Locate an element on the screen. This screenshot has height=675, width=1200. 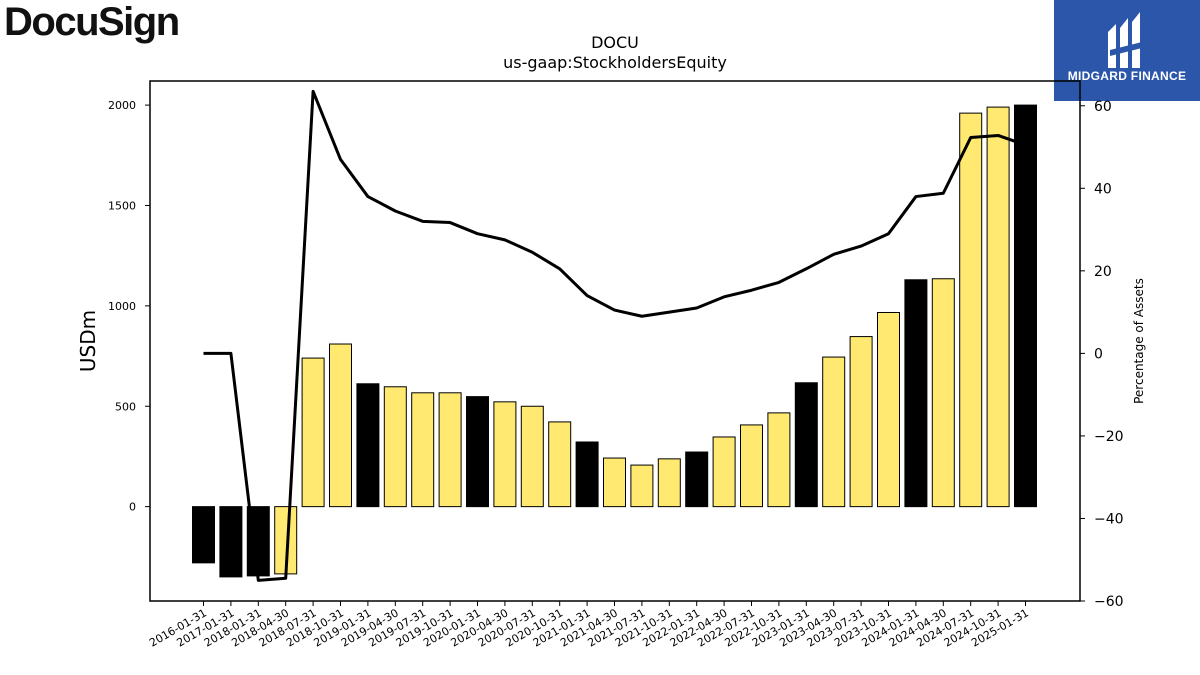
midgard-emblem-icon is located at coordinates (1125, 40).